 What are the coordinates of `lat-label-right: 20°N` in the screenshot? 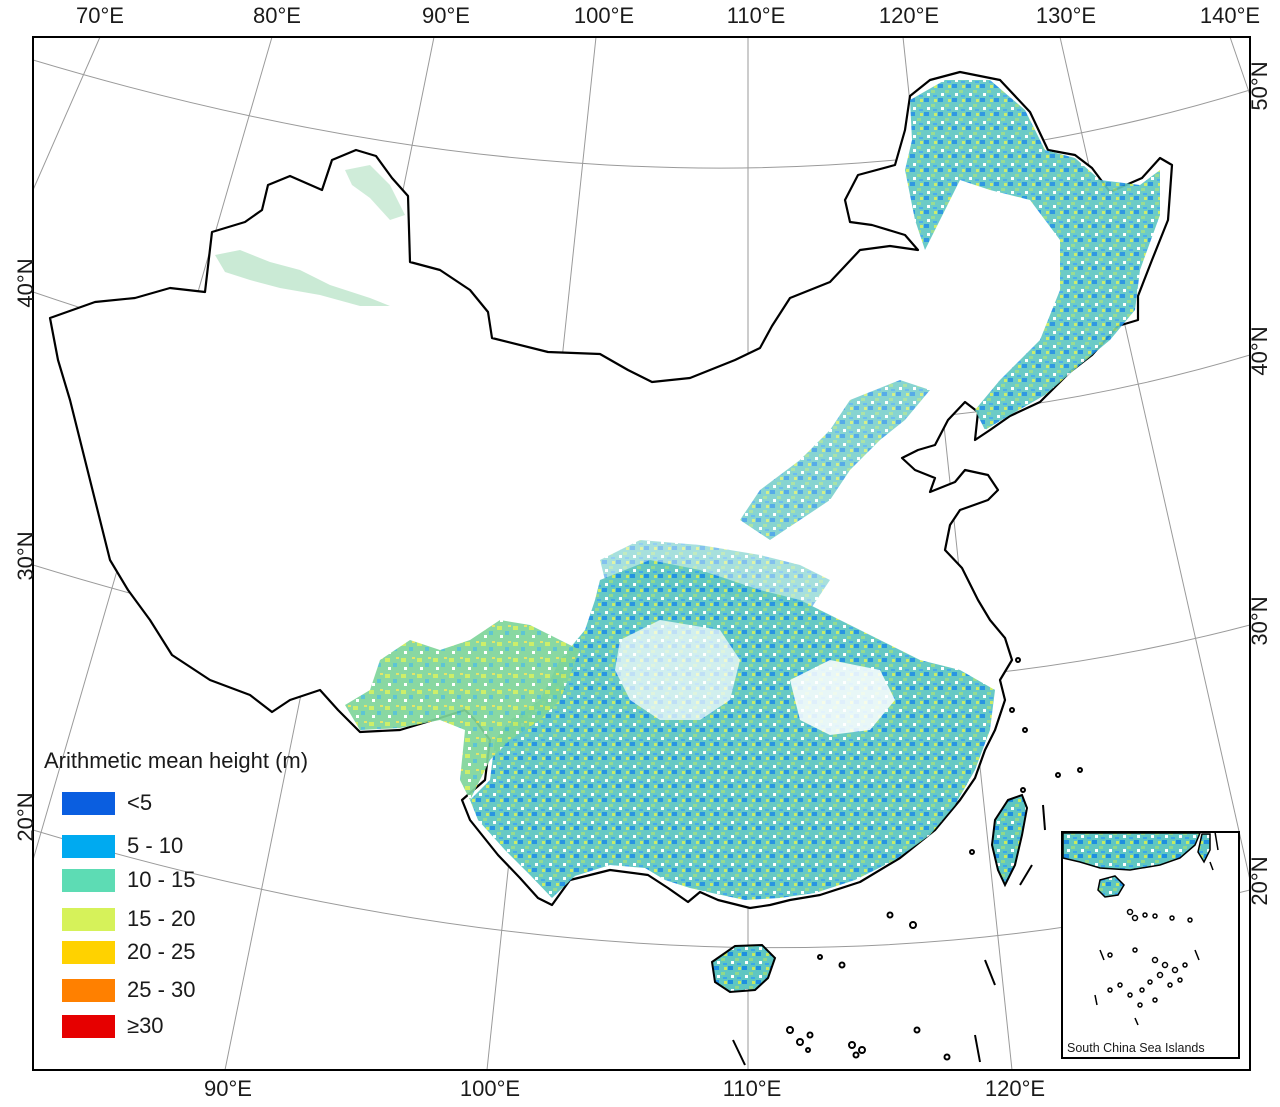 It's located at (1259, 881).